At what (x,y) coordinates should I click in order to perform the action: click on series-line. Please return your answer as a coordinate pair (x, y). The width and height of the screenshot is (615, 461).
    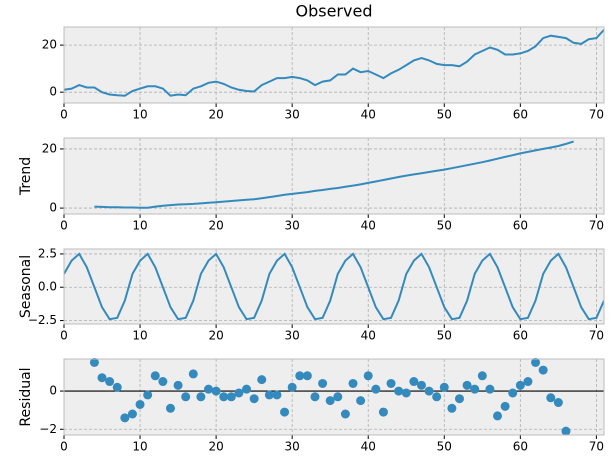
    Looking at the image, I should click on (334, 174).